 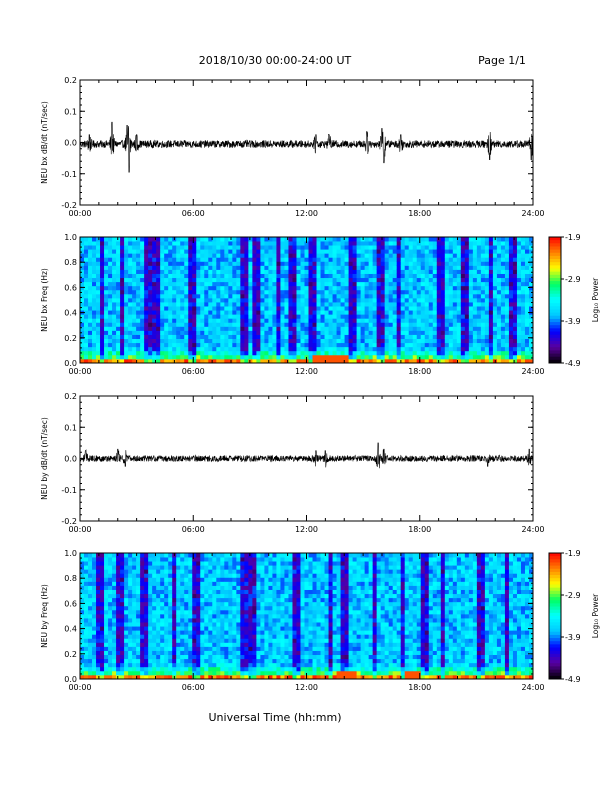 What do you see at coordinates (555, 327) in the screenshot?
I see `colorbar-segment` at bounding box center [555, 327].